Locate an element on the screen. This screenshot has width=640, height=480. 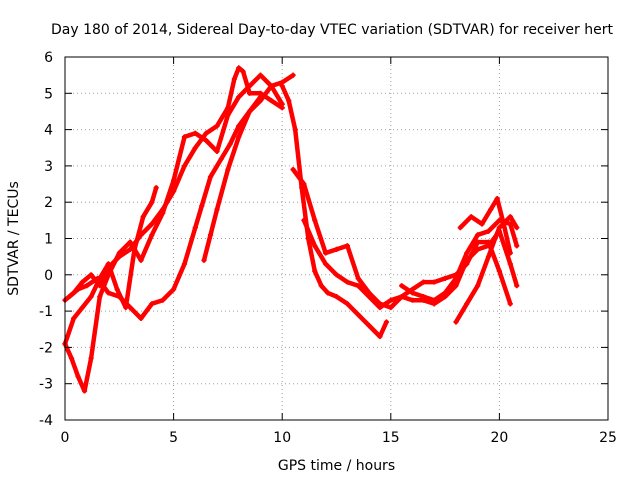
y-tick-label: -4 is located at coordinates (46, 421).